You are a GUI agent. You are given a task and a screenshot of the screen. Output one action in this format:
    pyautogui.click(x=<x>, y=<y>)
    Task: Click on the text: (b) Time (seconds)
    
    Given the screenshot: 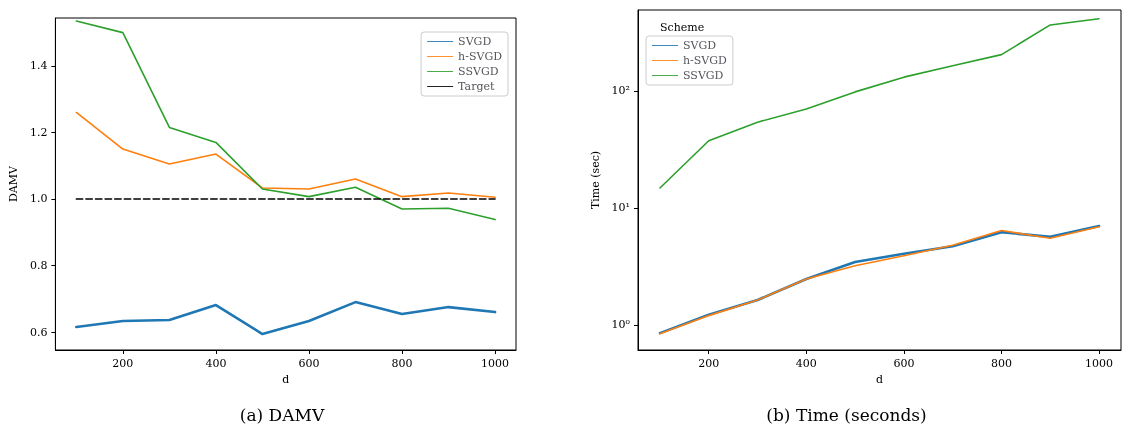 What is the action you would take?
    pyautogui.click(x=846, y=414)
    